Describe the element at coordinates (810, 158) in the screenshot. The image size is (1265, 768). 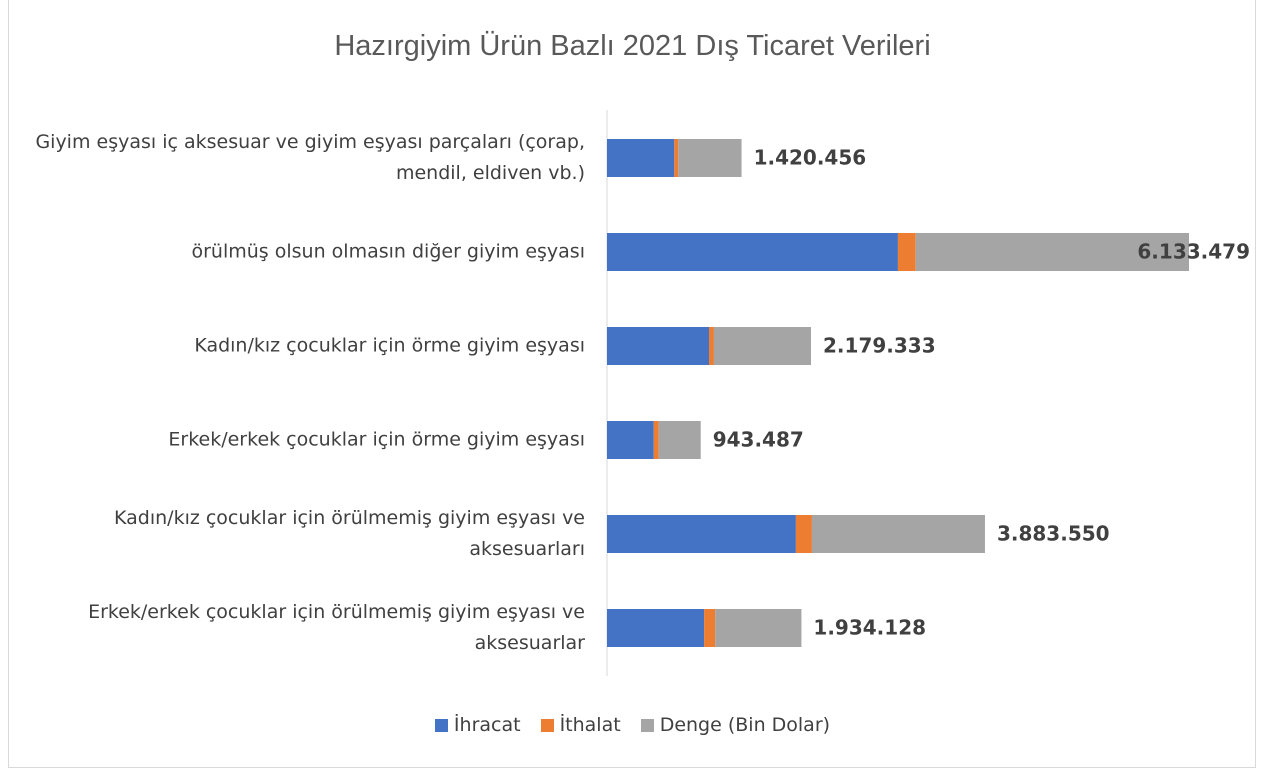
I see `value-label: 1.420.456` at that location.